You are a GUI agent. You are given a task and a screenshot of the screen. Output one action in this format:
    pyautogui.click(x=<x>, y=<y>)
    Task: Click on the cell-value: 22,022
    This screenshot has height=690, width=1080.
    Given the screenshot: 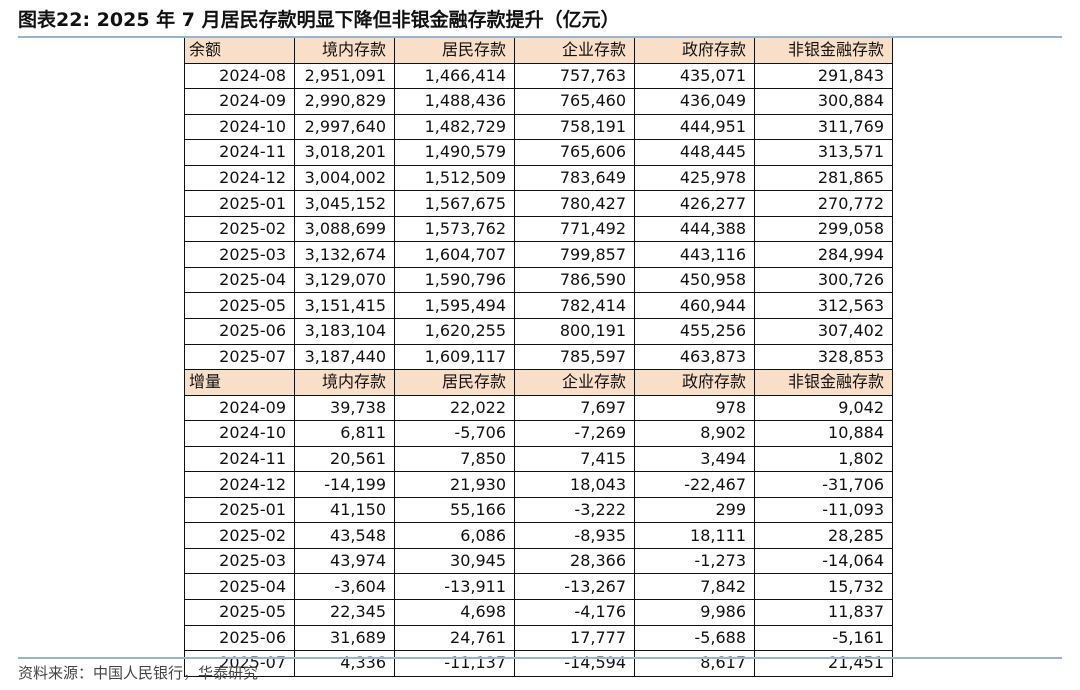 What is the action you would take?
    pyautogui.click(x=454, y=408)
    